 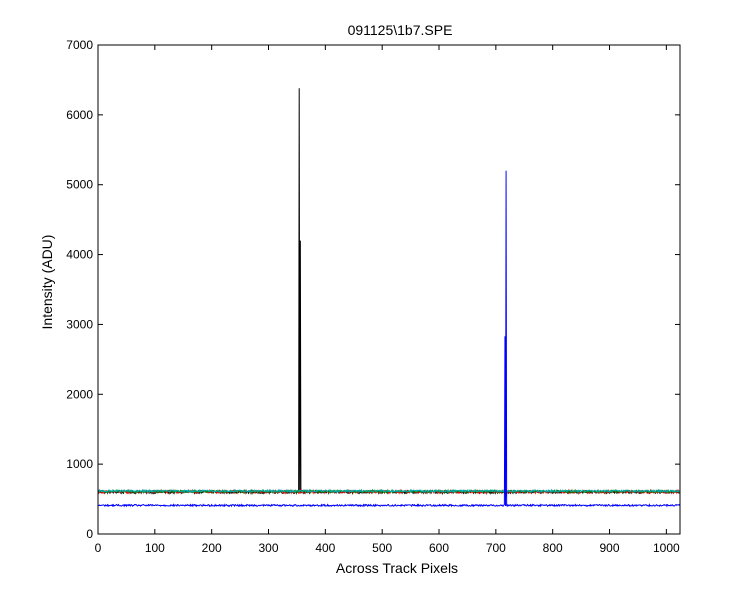 What do you see at coordinates (155, 548) in the screenshot?
I see `x-tick-label: 100` at bounding box center [155, 548].